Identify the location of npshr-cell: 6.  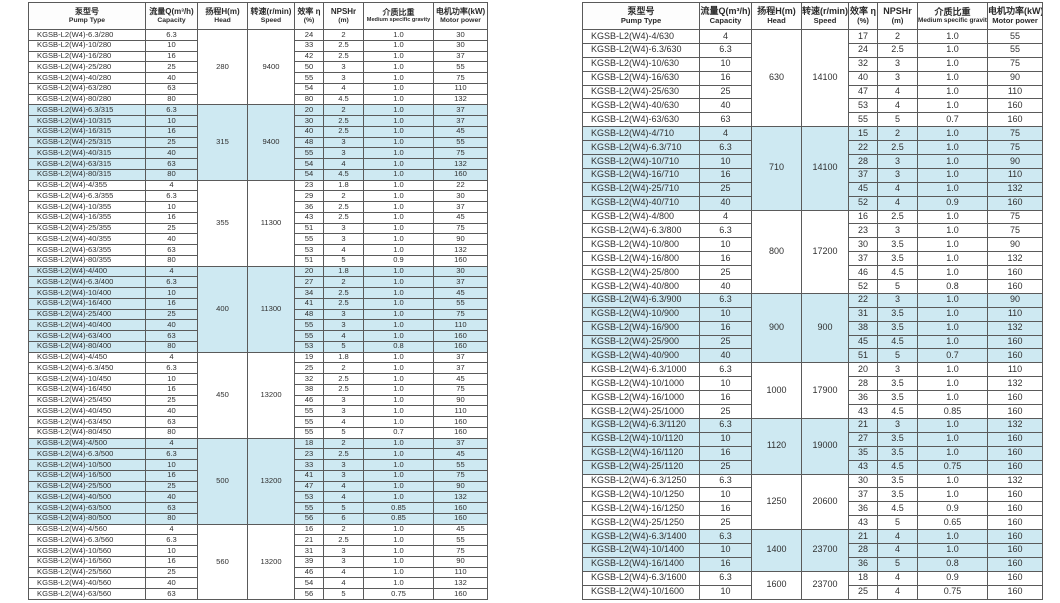
(343, 518).